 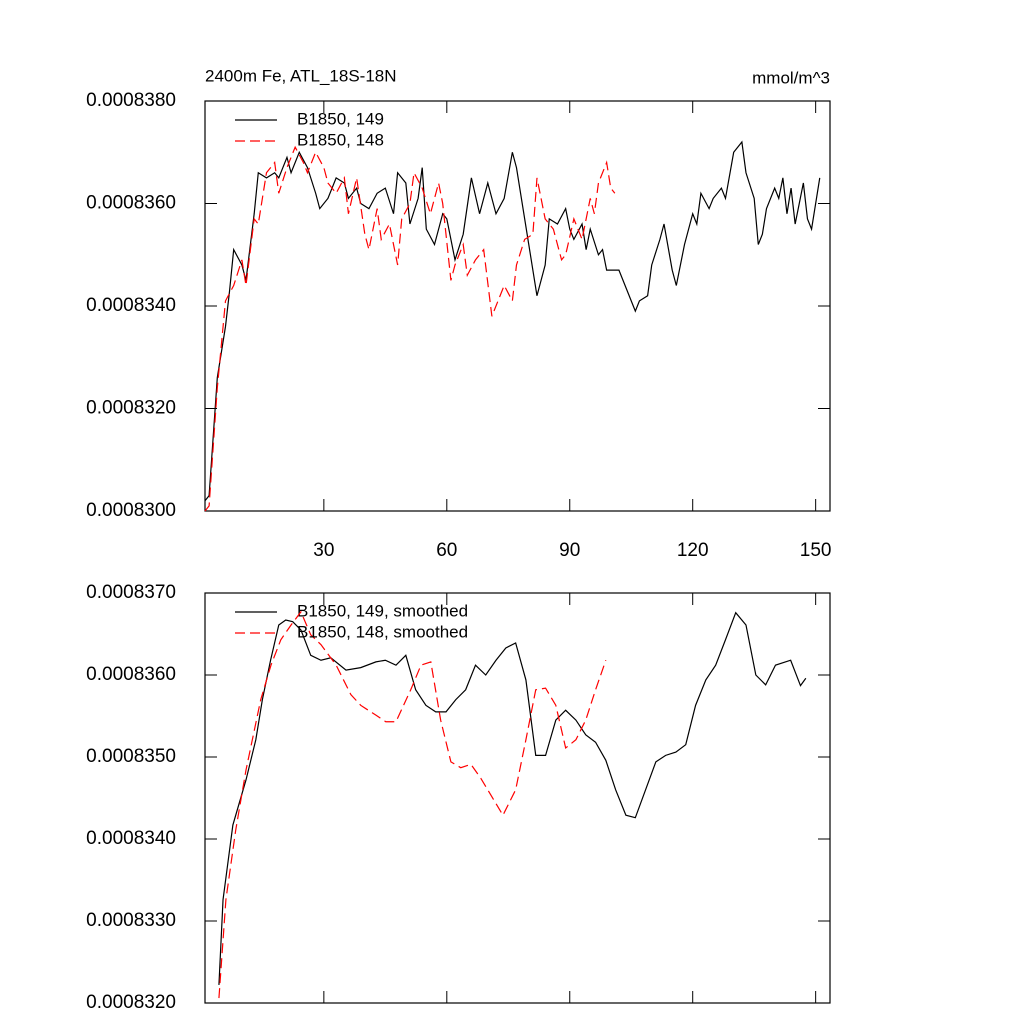 I want to click on legend-label: B1850, 149, smoothed, so click(x=382, y=610).